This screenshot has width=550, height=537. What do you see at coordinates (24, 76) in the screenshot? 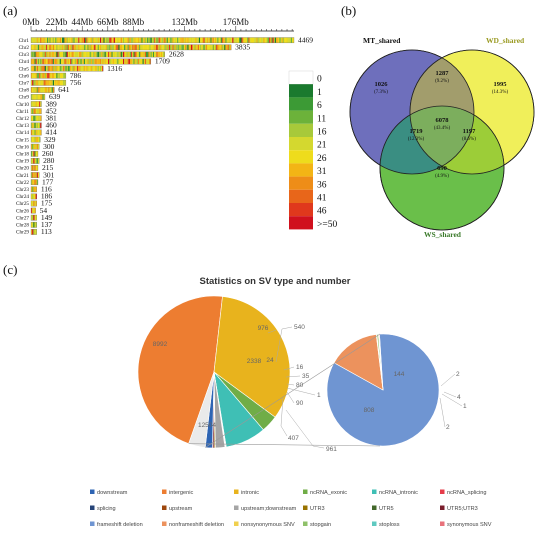
I see `chromosome-label: Chr6` at bounding box center [24, 76].